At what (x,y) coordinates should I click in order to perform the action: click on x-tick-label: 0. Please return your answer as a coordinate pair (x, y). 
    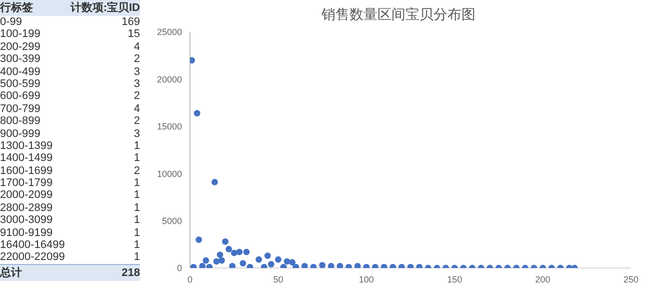
    Looking at the image, I should click on (190, 279).